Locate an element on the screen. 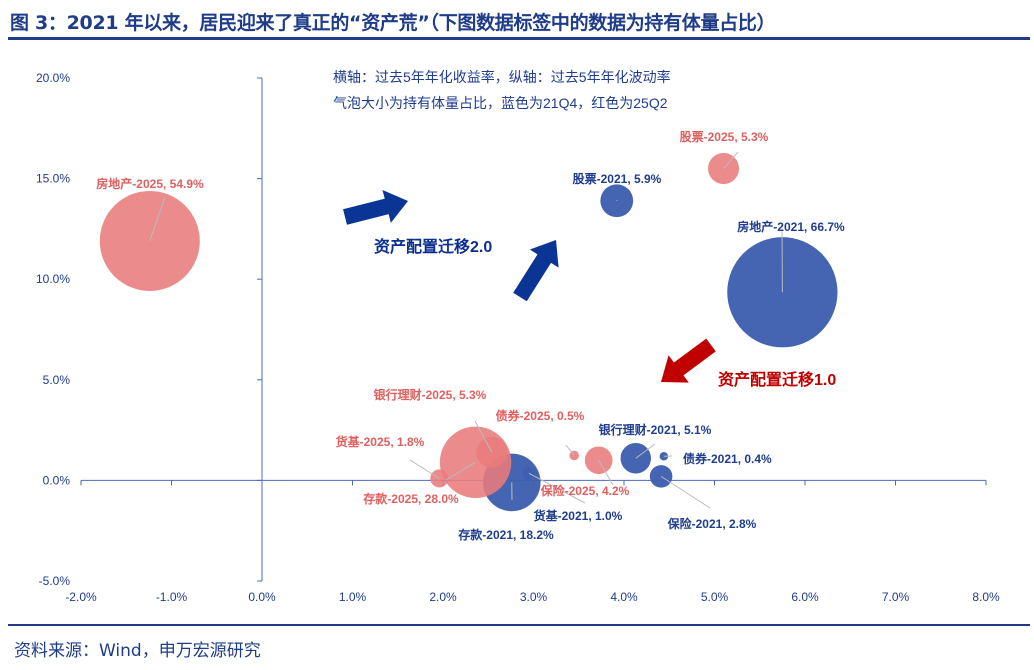 This screenshot has height=670, width=1034. migration-1-label: 资产配置迁移1.0 is located at coordinates (777, 379).